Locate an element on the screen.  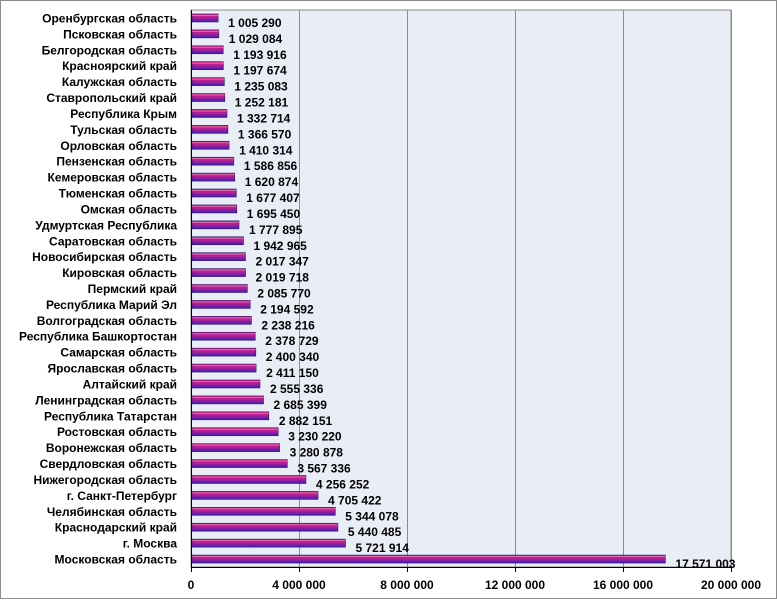
category-label: Республика Крым is located at coordinates (123, 114).